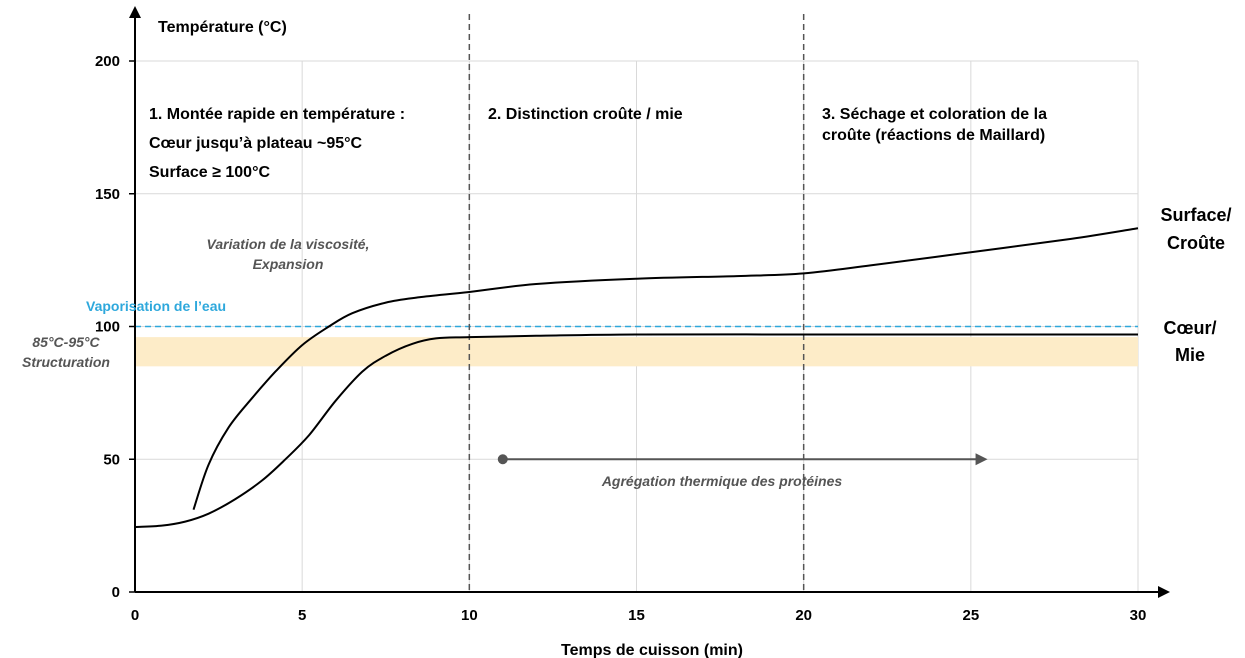 The image size is (1245, 658). I want to click on aggregation-arrow, so click(742, 459).